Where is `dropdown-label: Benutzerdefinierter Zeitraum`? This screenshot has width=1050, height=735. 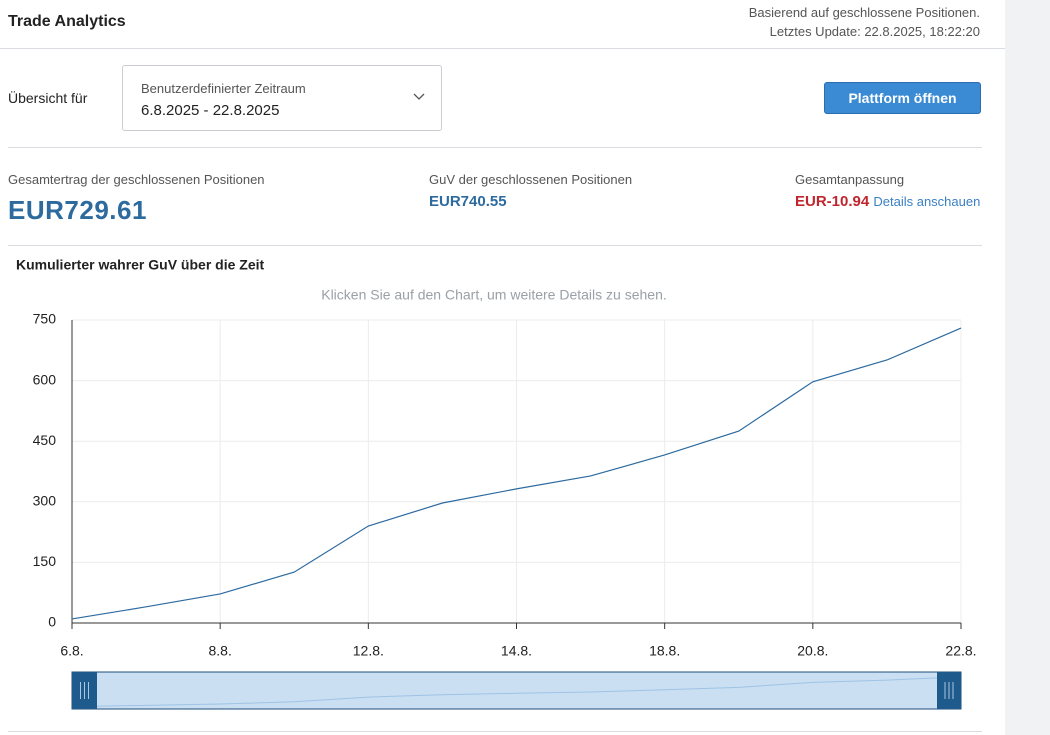 dropdown-label: Benutzerdefinierter Zeitraum is located at coordinates (223, 88).